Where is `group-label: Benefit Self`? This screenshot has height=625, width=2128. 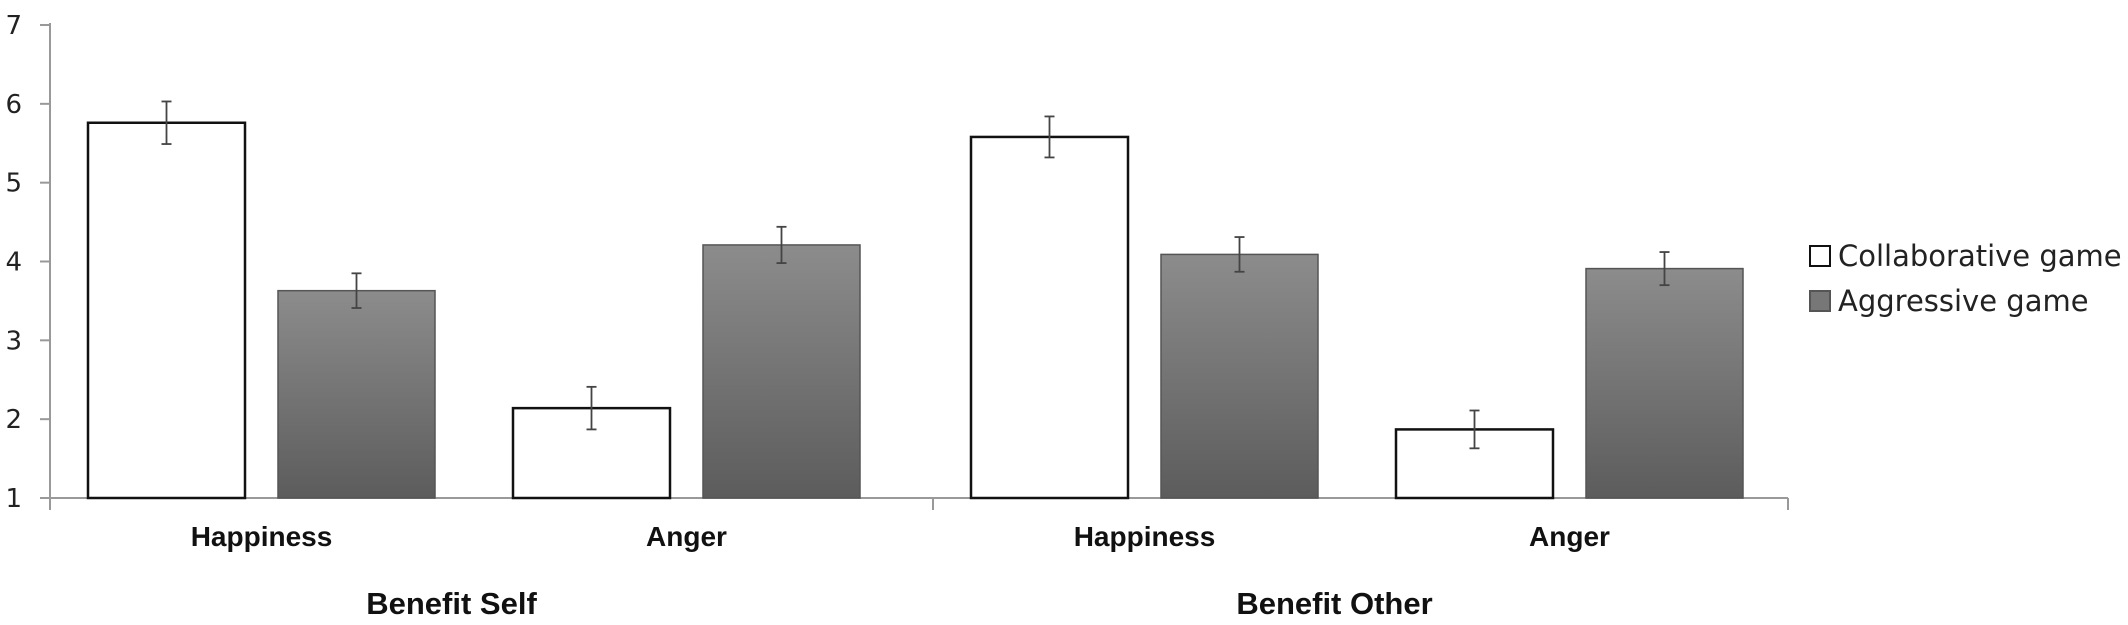
group-label: Benefit Self is located at coordinates (451, 603).